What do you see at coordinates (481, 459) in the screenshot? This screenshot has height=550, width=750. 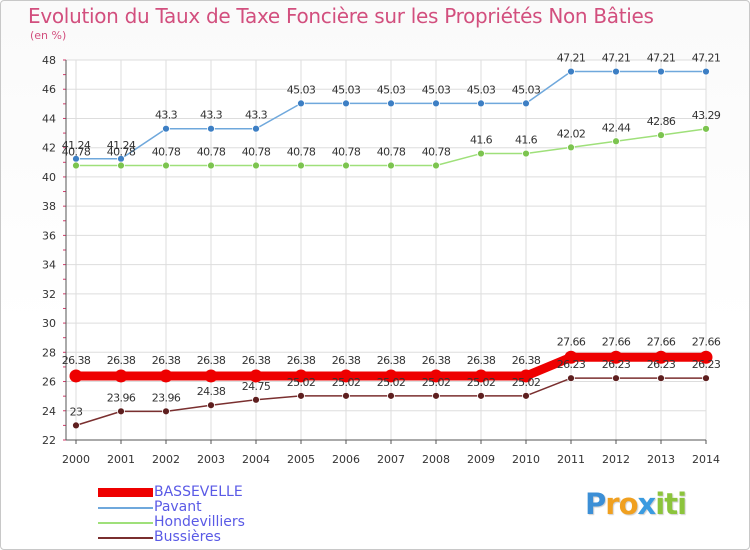 I see `x-tick-label: 2009` at bounding box center [481, 459].